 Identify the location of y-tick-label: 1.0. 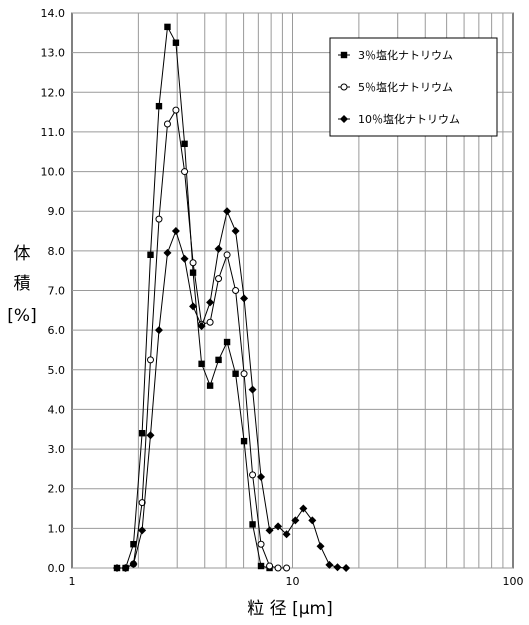
(57, 528).